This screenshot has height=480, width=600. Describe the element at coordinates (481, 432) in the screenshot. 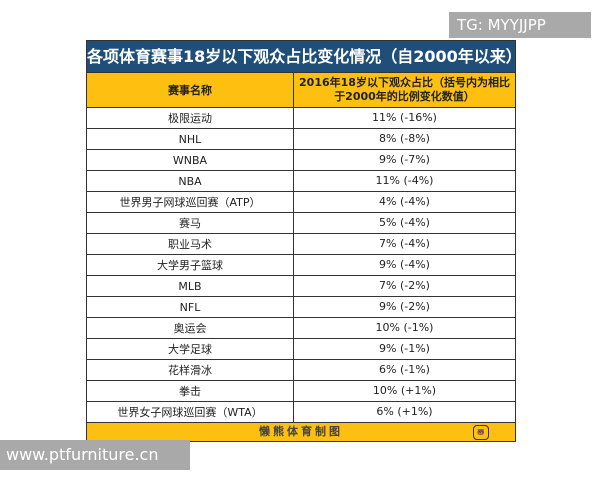

I see `bear-logo-icon: 🐻` at that location.